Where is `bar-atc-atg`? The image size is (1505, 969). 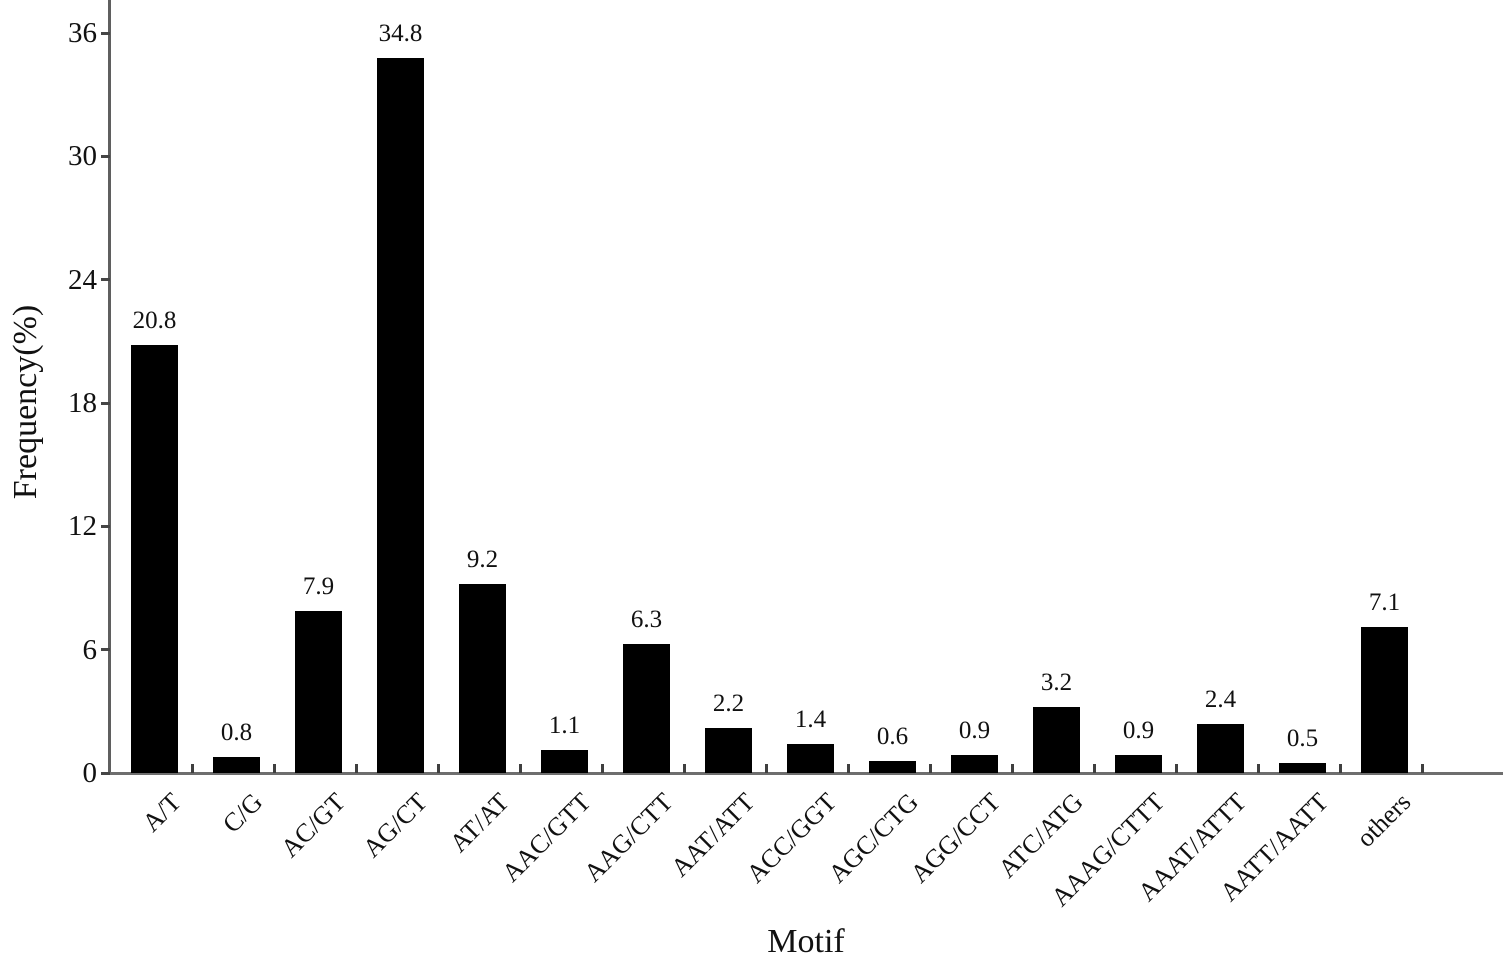 bar-atc-atg is located at coordinates (1056, 740).